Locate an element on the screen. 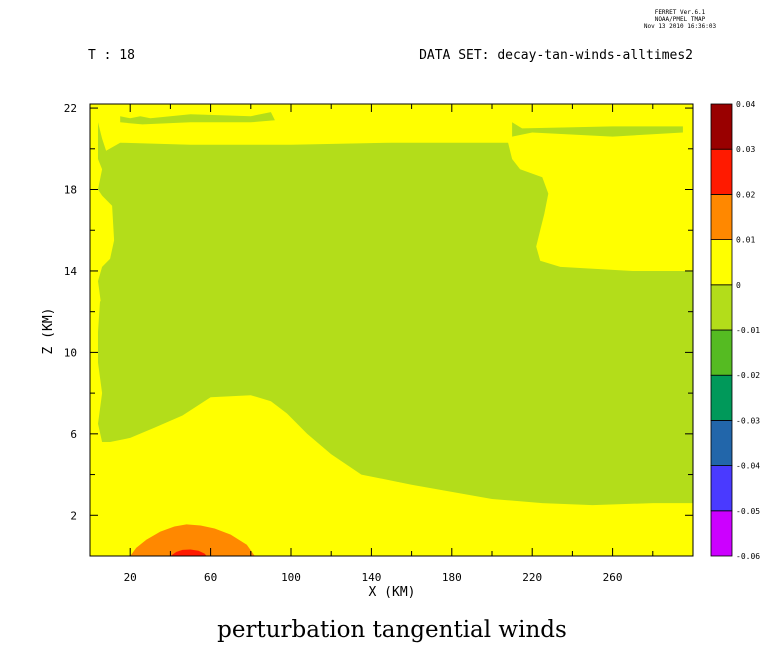  colorbar-label: -0.01 is located at coordinates (748, 330).